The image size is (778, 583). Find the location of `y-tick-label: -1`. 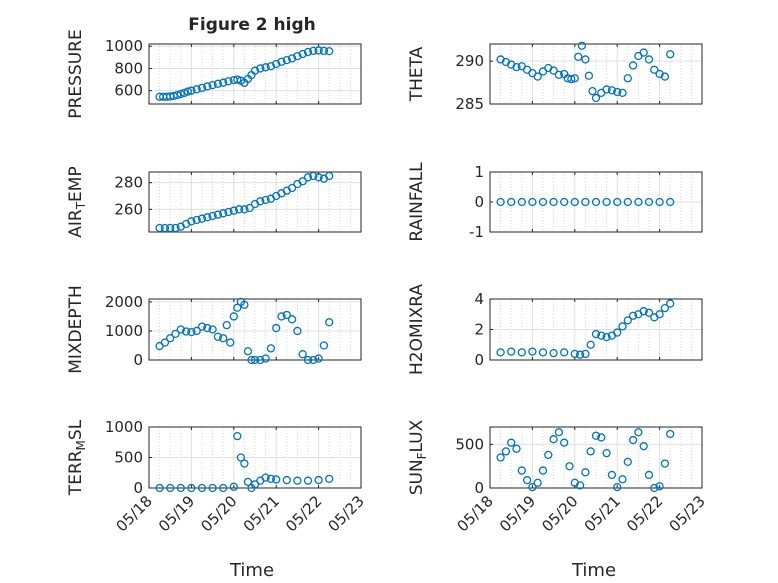

y-tick-label: -1 is located at coordinates (476, 232).